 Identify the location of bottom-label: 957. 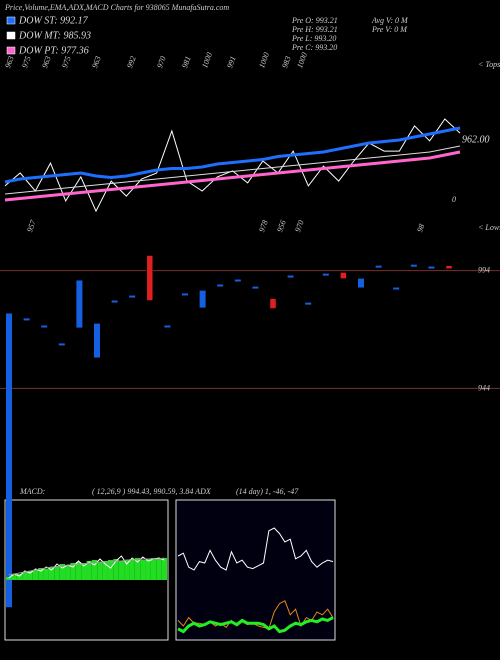
(31, 225).